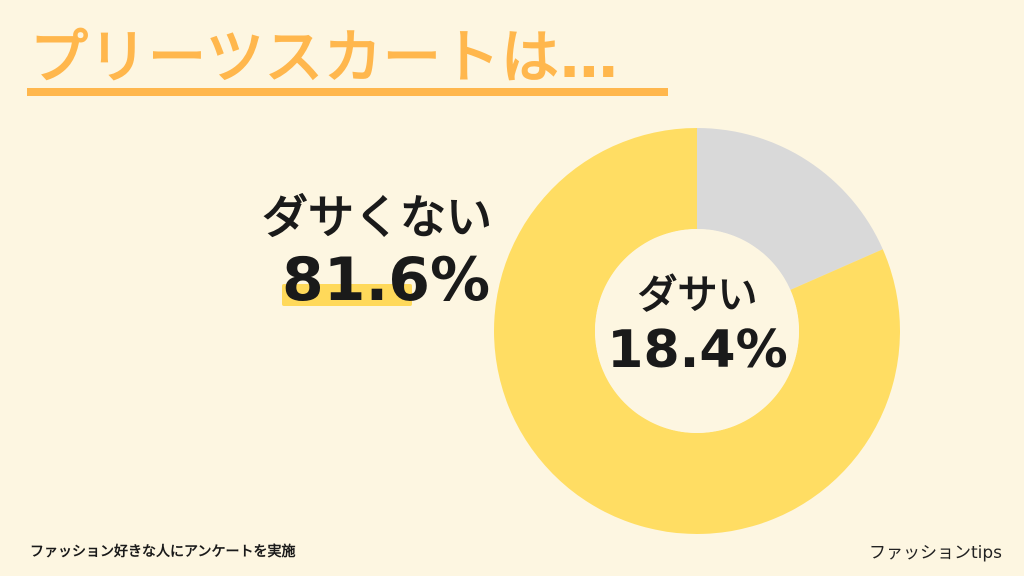 The height and width of the screenshot is (576, 1024). I want to click on major-slice-value: 81.6%, so click(386, 280).